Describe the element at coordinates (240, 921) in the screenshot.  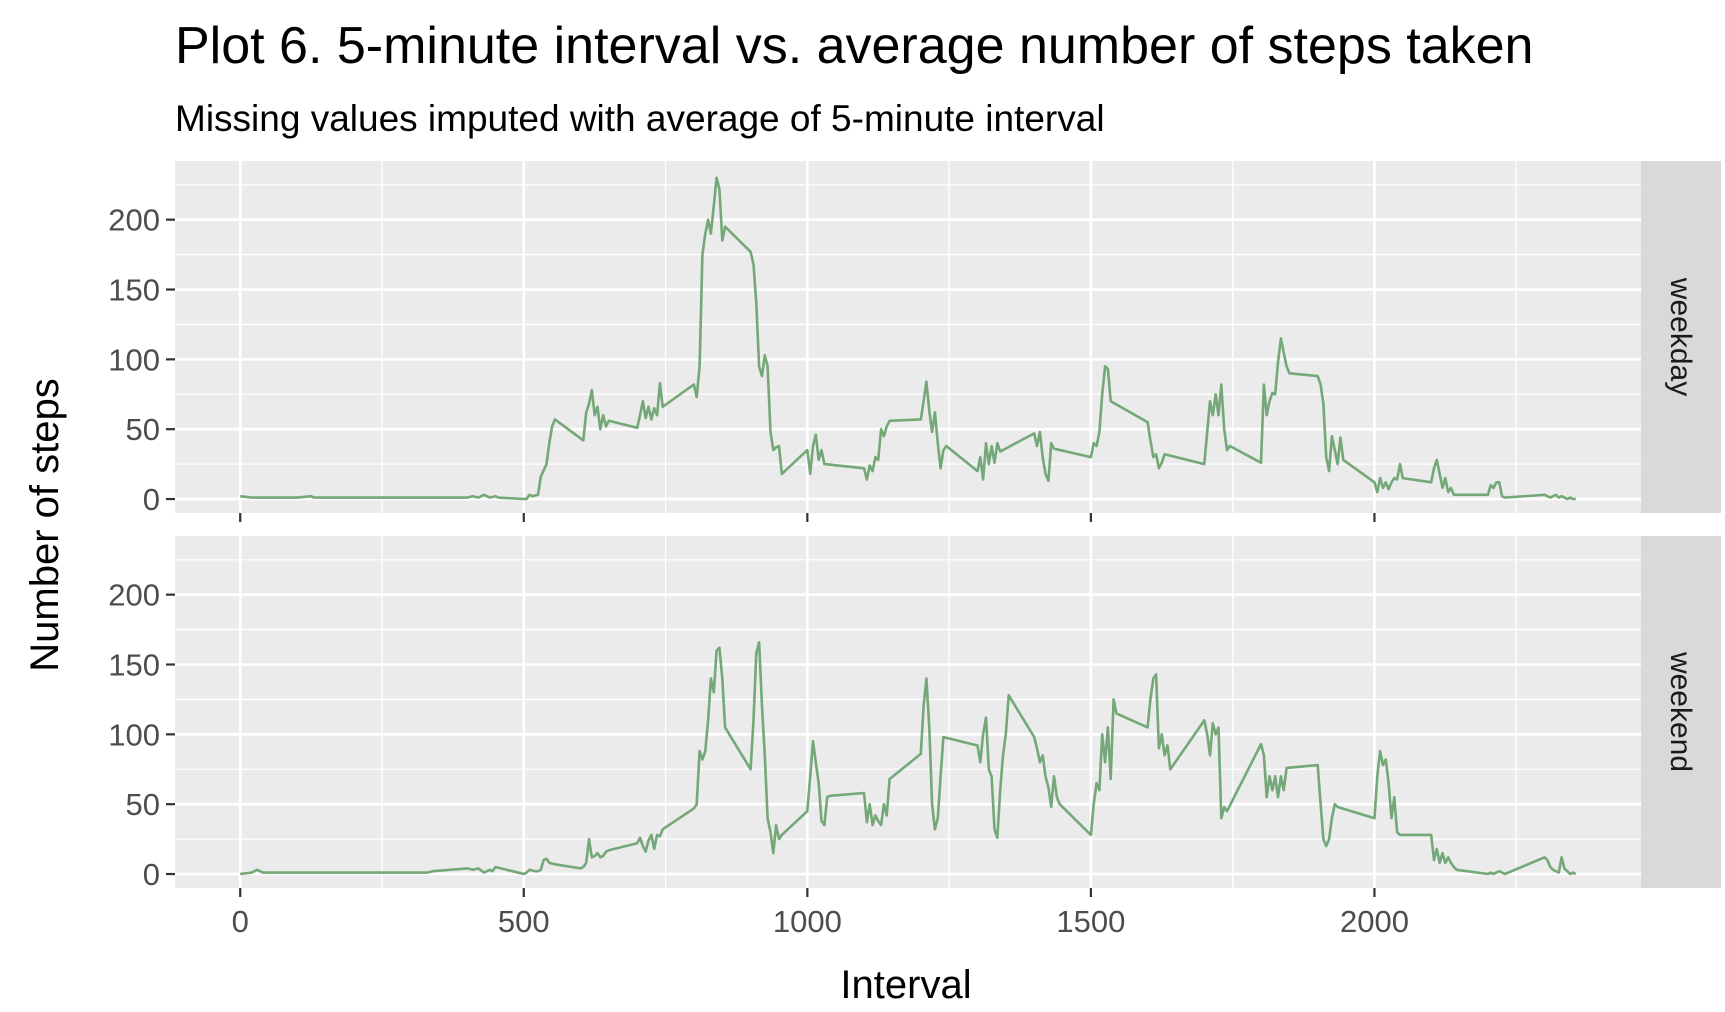
I see `x-tick-label: 0` at that location.